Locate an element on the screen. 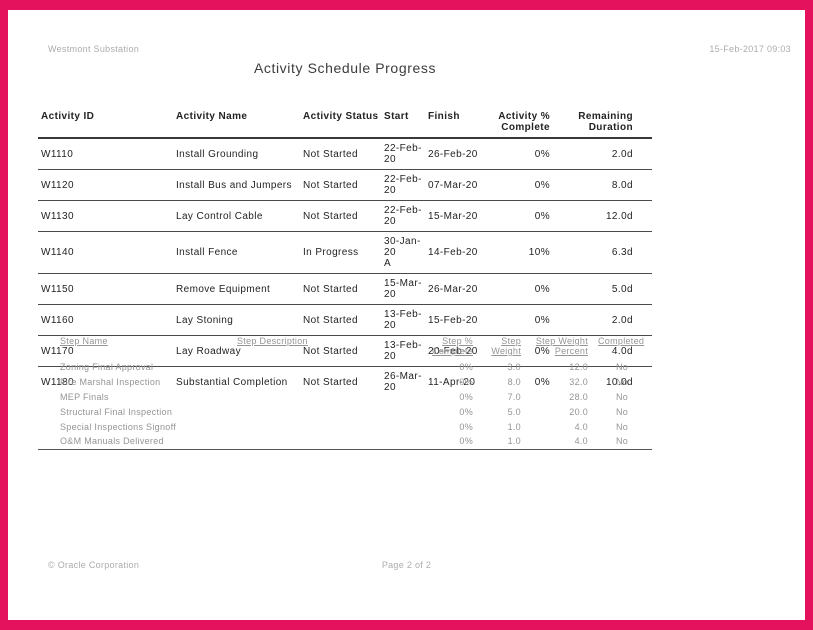  cell-finish: 07-Mar-20 is located at coordinates (455, 185).